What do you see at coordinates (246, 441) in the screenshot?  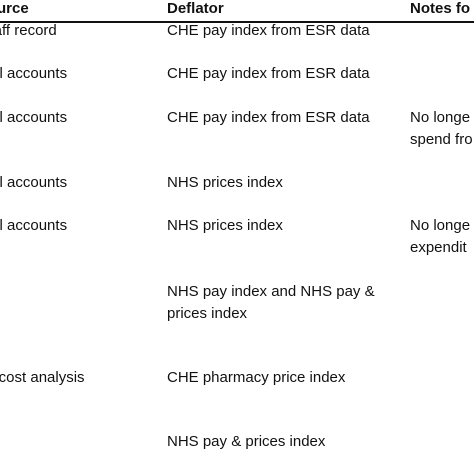 I see `row-8-deflator: NHS pay & prices index` at bounding box center [246, 441].